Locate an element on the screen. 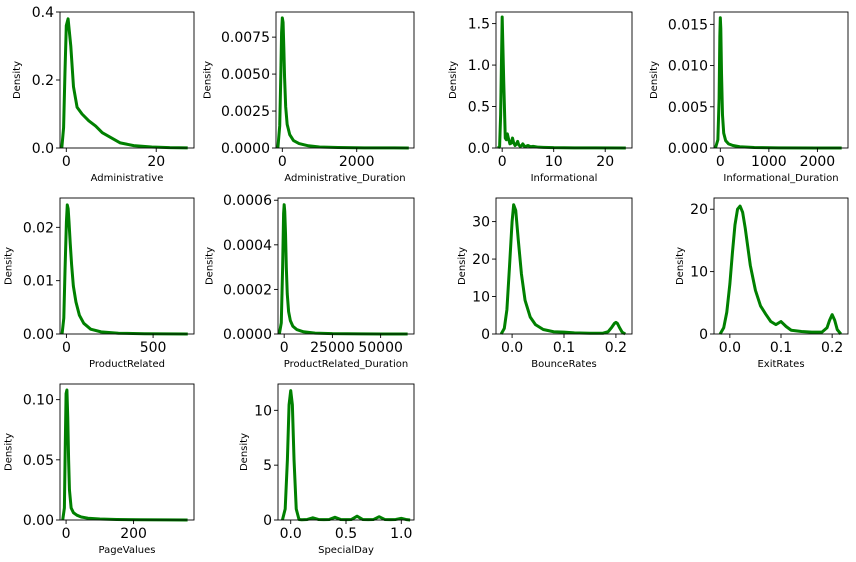 This screenshot has width=856, height=562. y-tick-label: 0.0050 is located at coordinates (245, 75).